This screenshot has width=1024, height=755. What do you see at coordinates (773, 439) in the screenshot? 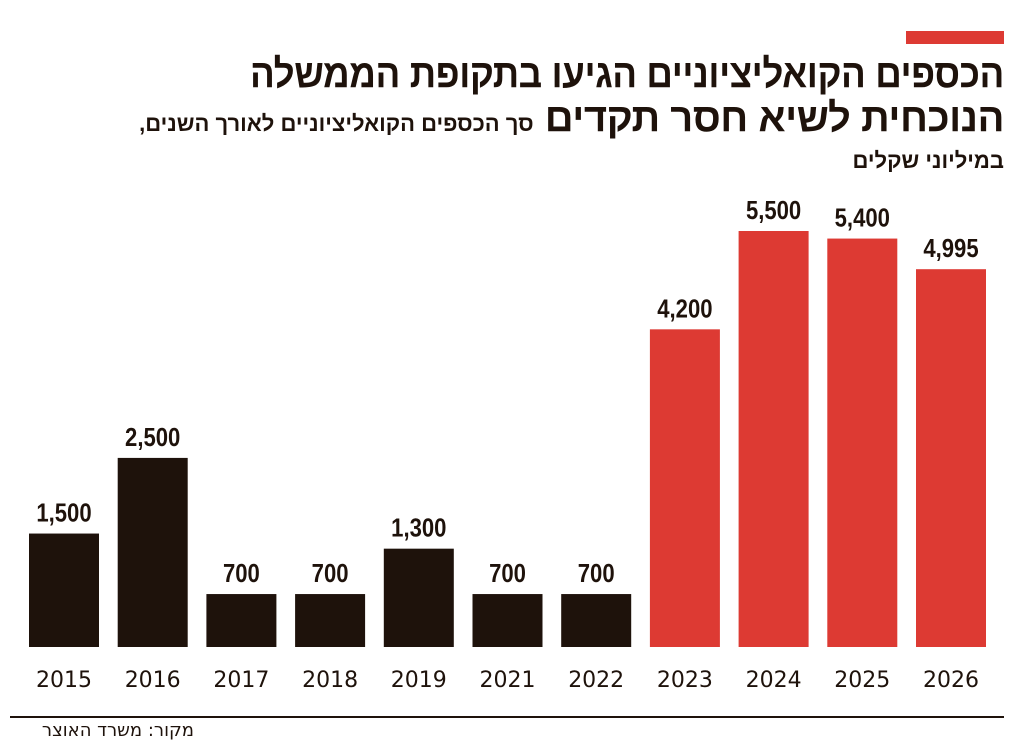
I see `bar-2024` at bounding box center [773, 439].